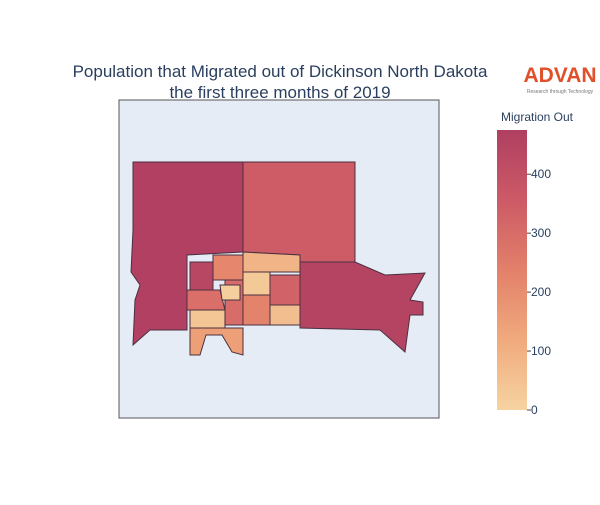 The width and height of the screenshot is (600, 505). Describe the element at coordinates (279, 92) in the screenshot. I see `title-line: the first three months of 2019` at that location.